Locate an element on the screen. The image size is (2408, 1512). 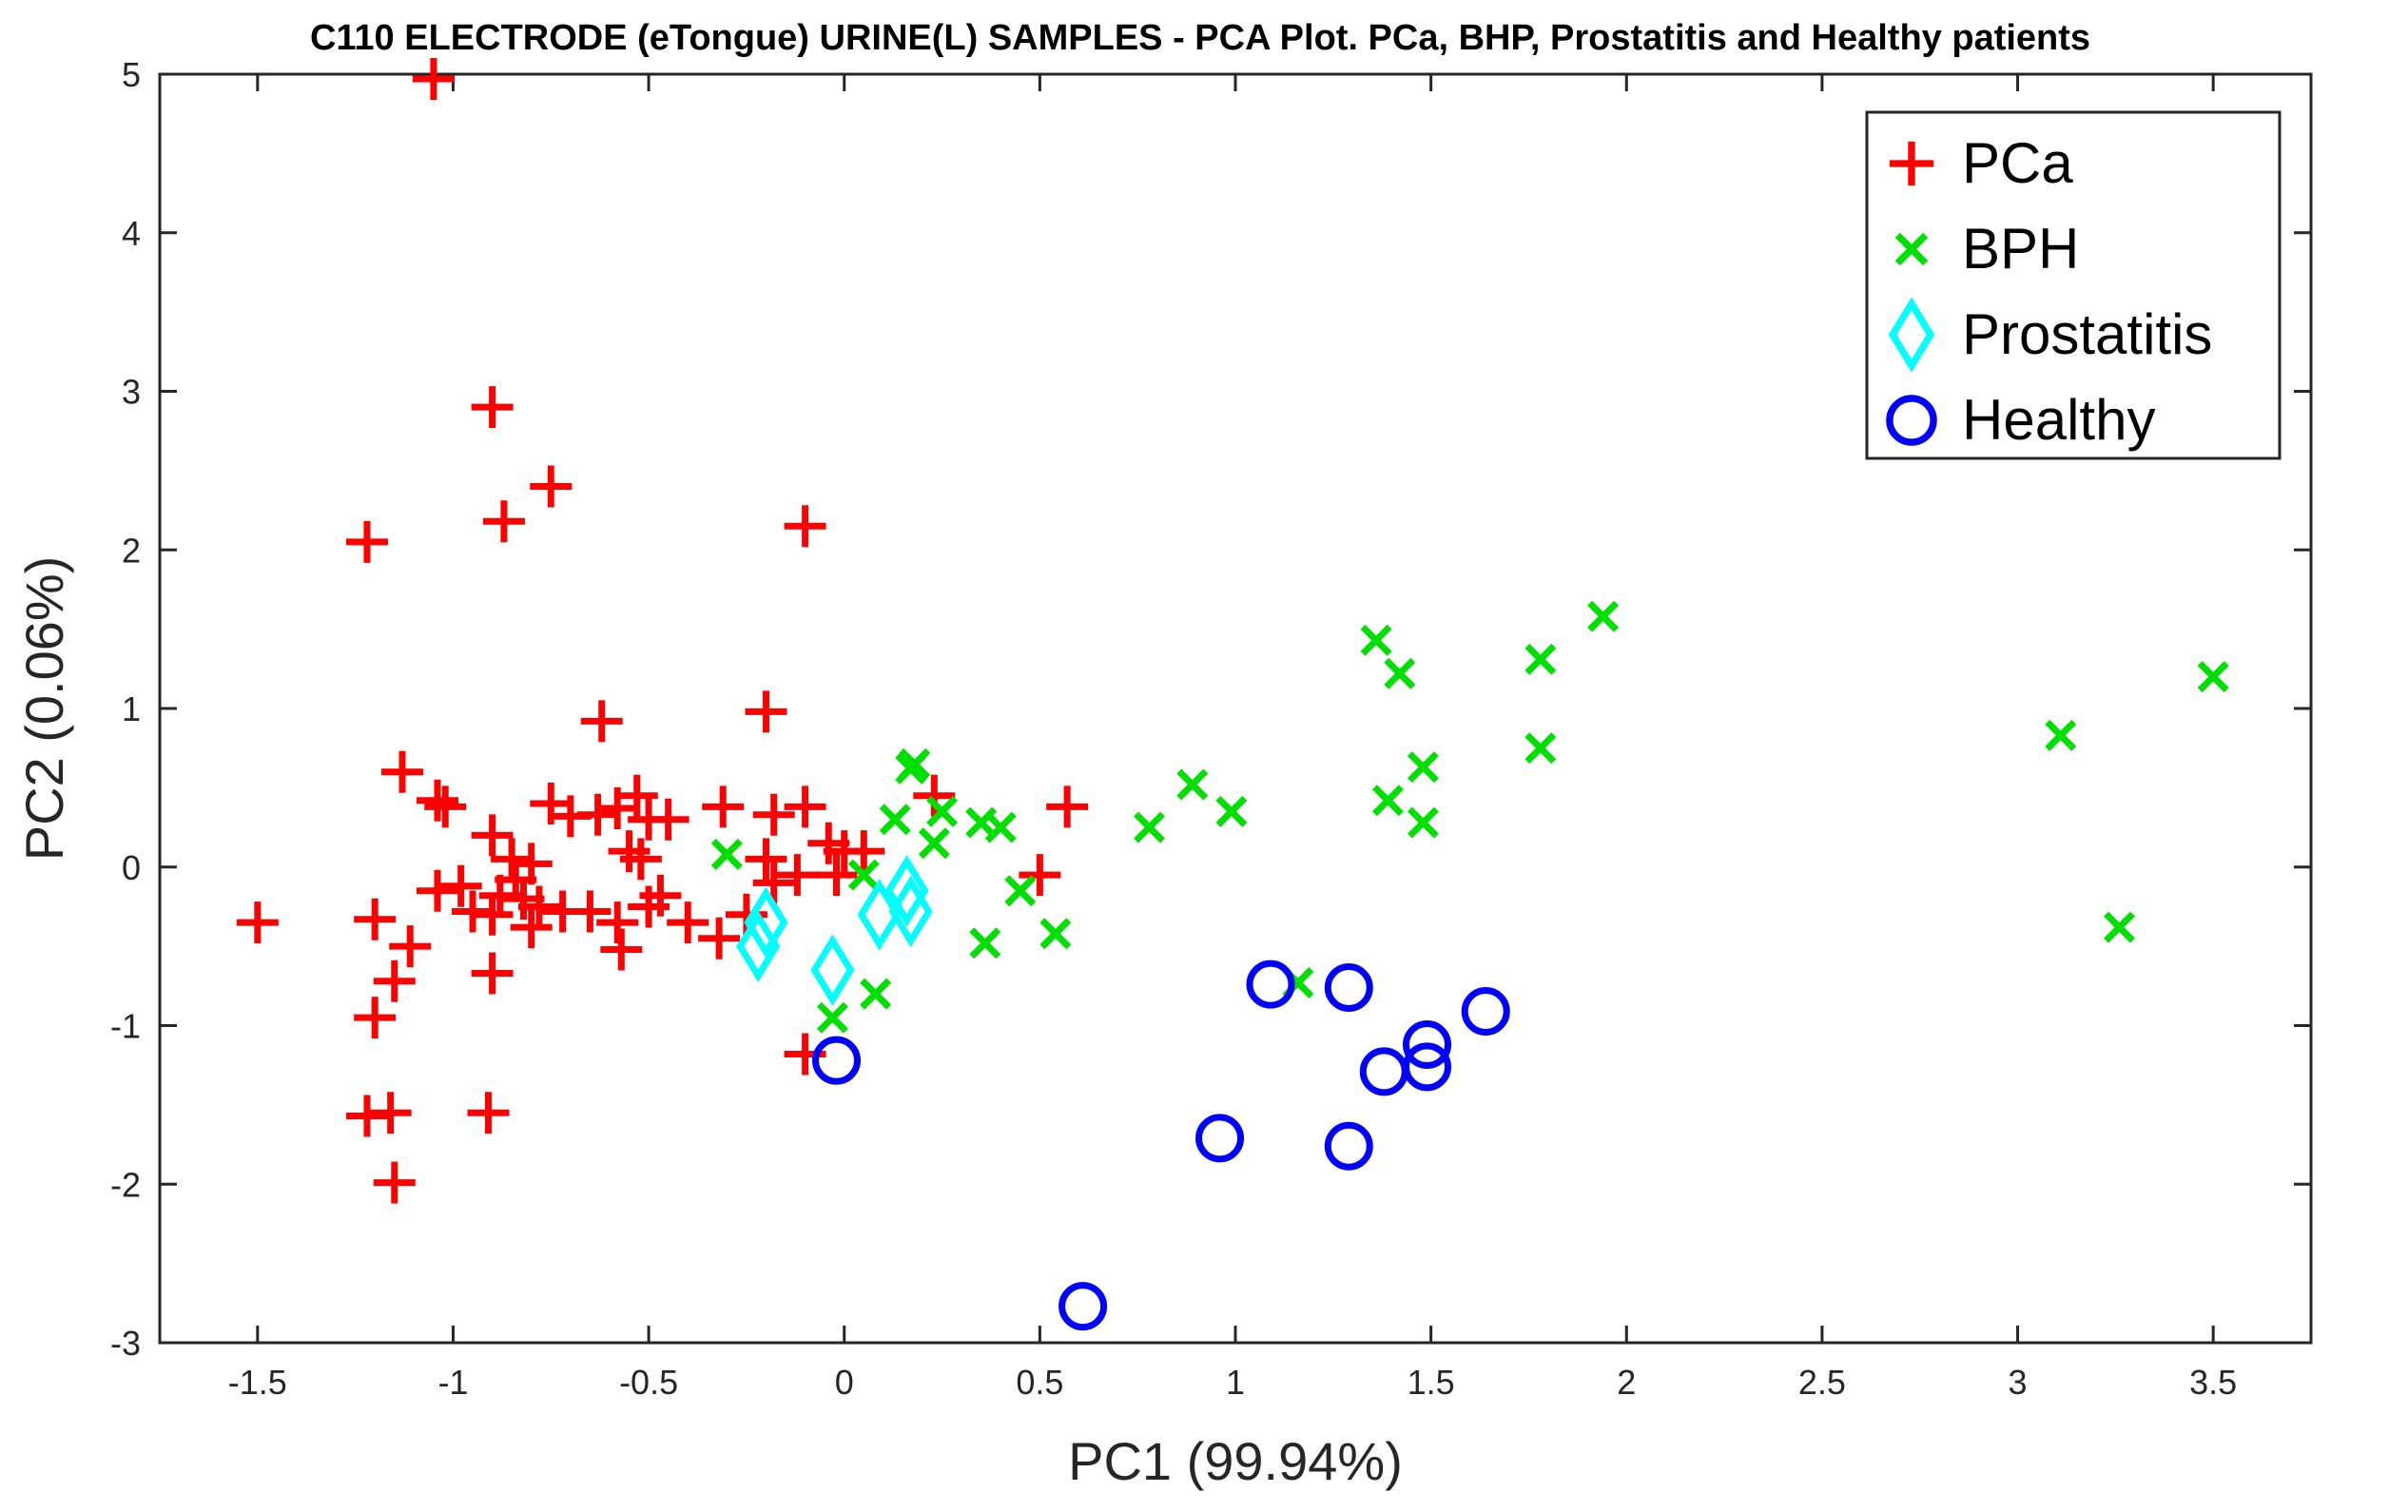
x-tick-label: 2.5 is located at coordinates (1822, 1383).